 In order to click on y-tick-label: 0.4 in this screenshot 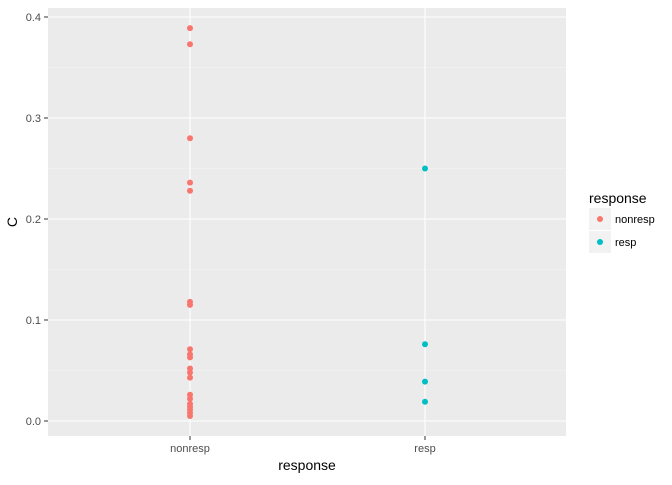, I will do `click(33, 18)`.